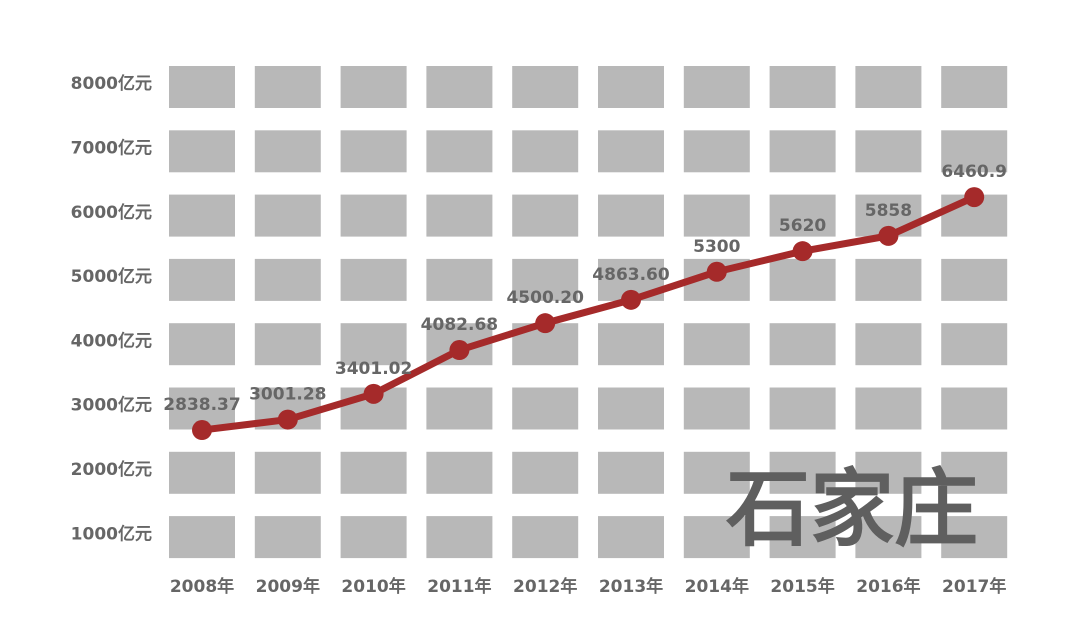 This screenshot has width=1080, height=629. I want to click on x-tick-label: 2008年, so click(202, 586).